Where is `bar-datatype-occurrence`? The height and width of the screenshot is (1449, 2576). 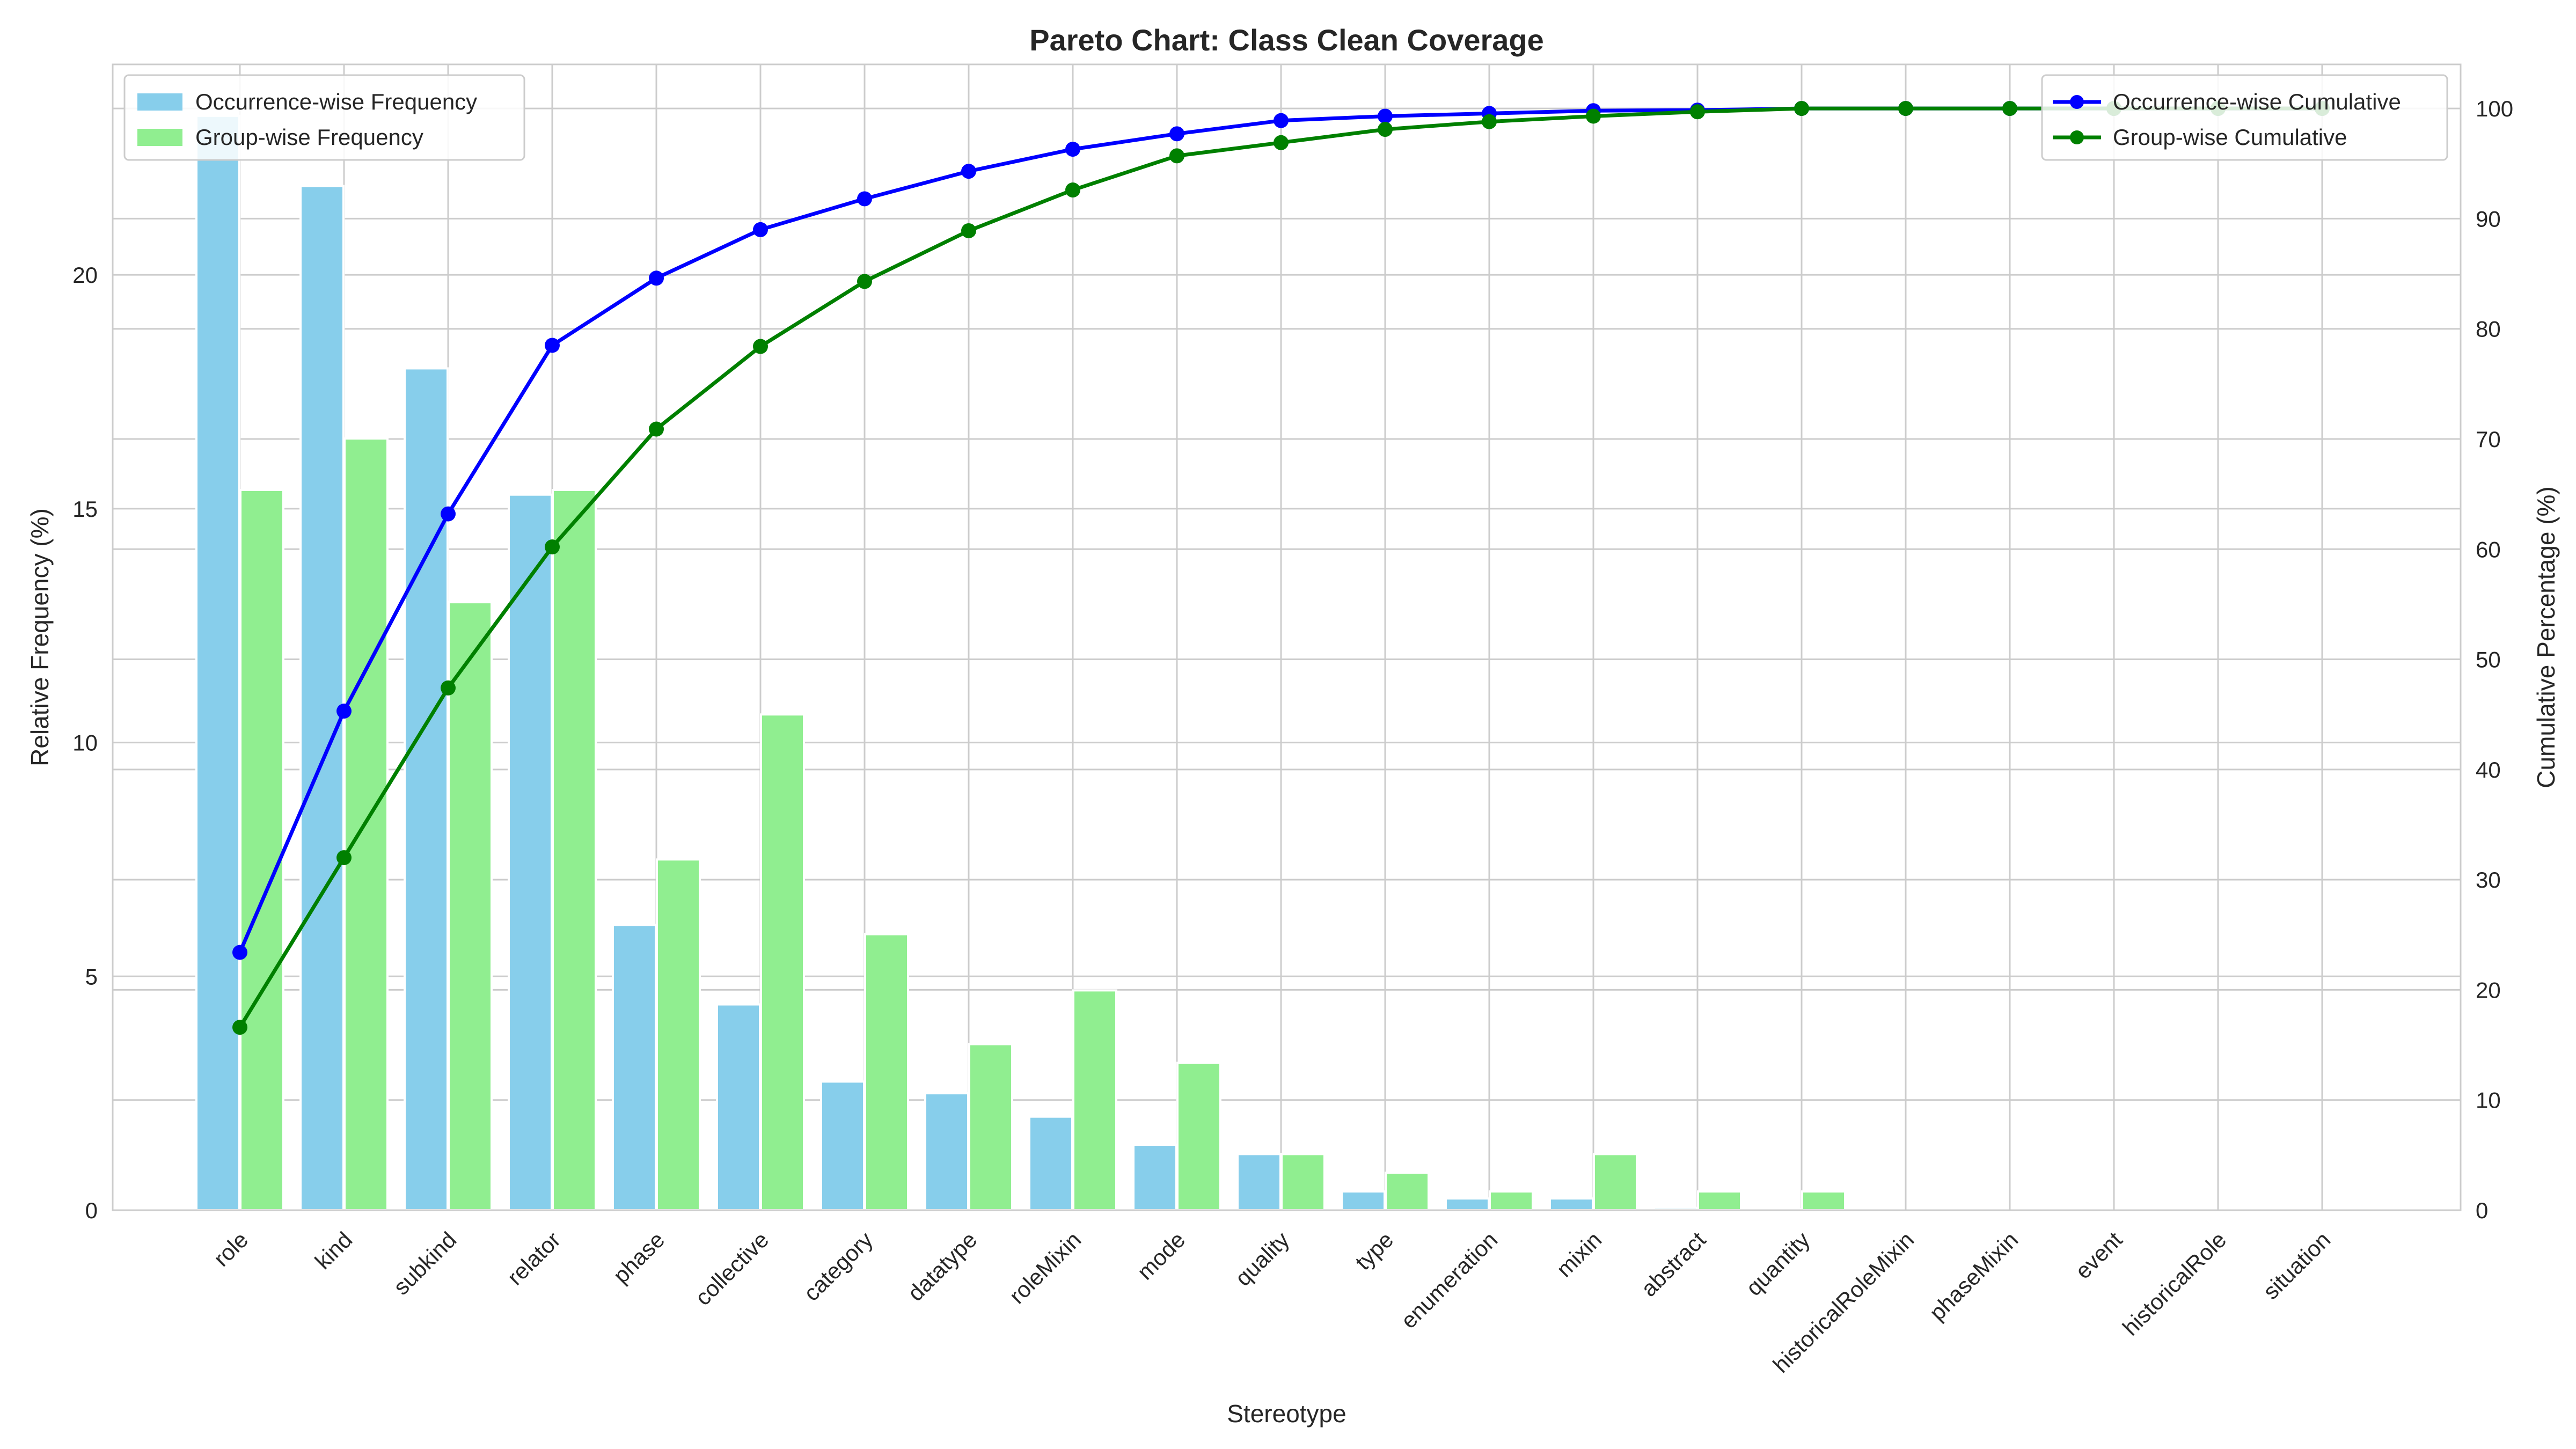 bar-datatype-occurrence is located at coordinates (946, 1151).